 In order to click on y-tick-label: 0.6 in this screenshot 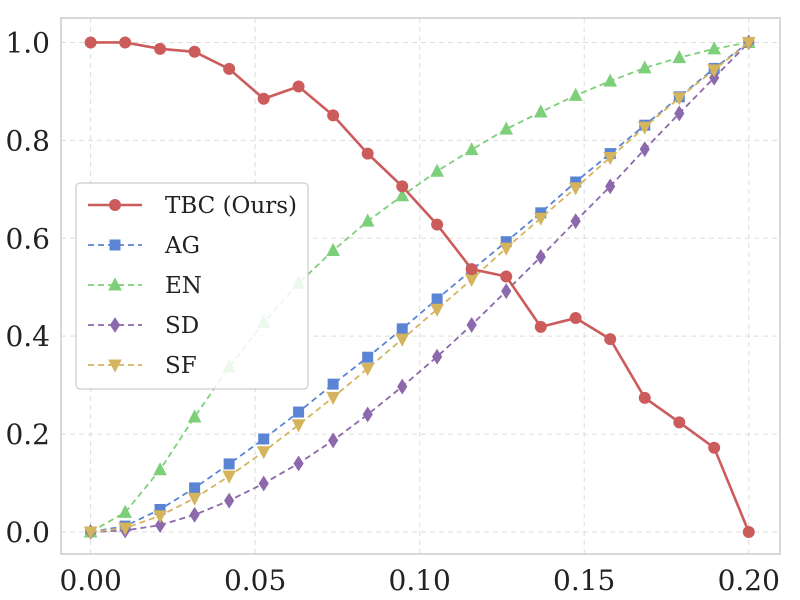, I will do `click(27, 238)`.